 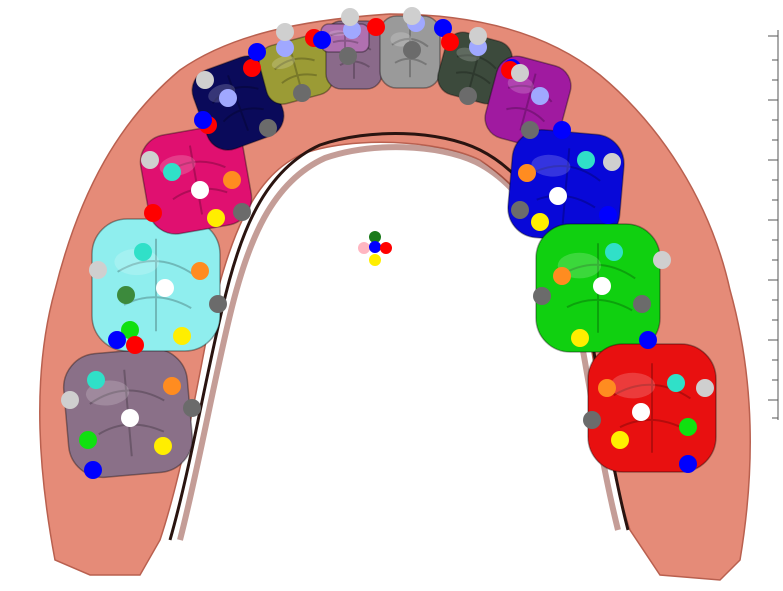 What do you see at coordinates (652, 408) in the screenshot?
I see `tooth-molar-right` at bounding box center [652, 408].